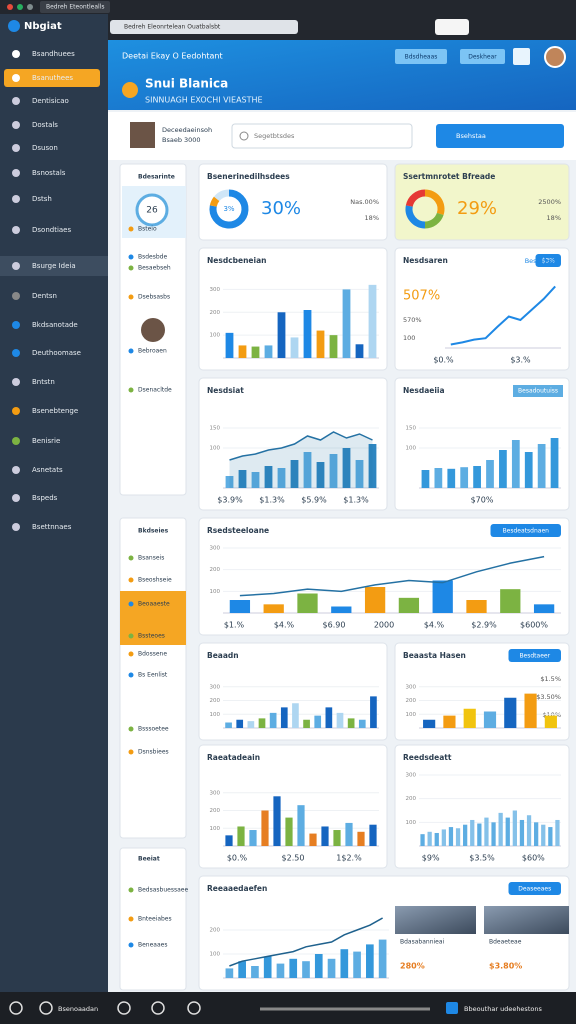  What do you see at coordinates (42, 199) in the screenshot?
I see `sidebar-item: Dstsh` at bounding box center [42, 199].